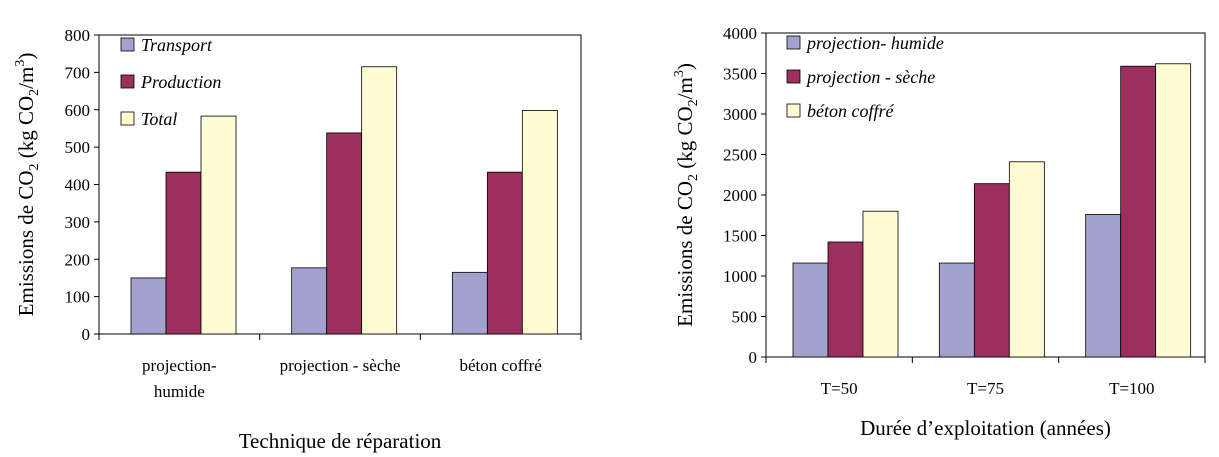 This screenshot has height=457, width=1219. I want to click on x-axis-title: Durée d’exploitation (années), so click(985, 428).